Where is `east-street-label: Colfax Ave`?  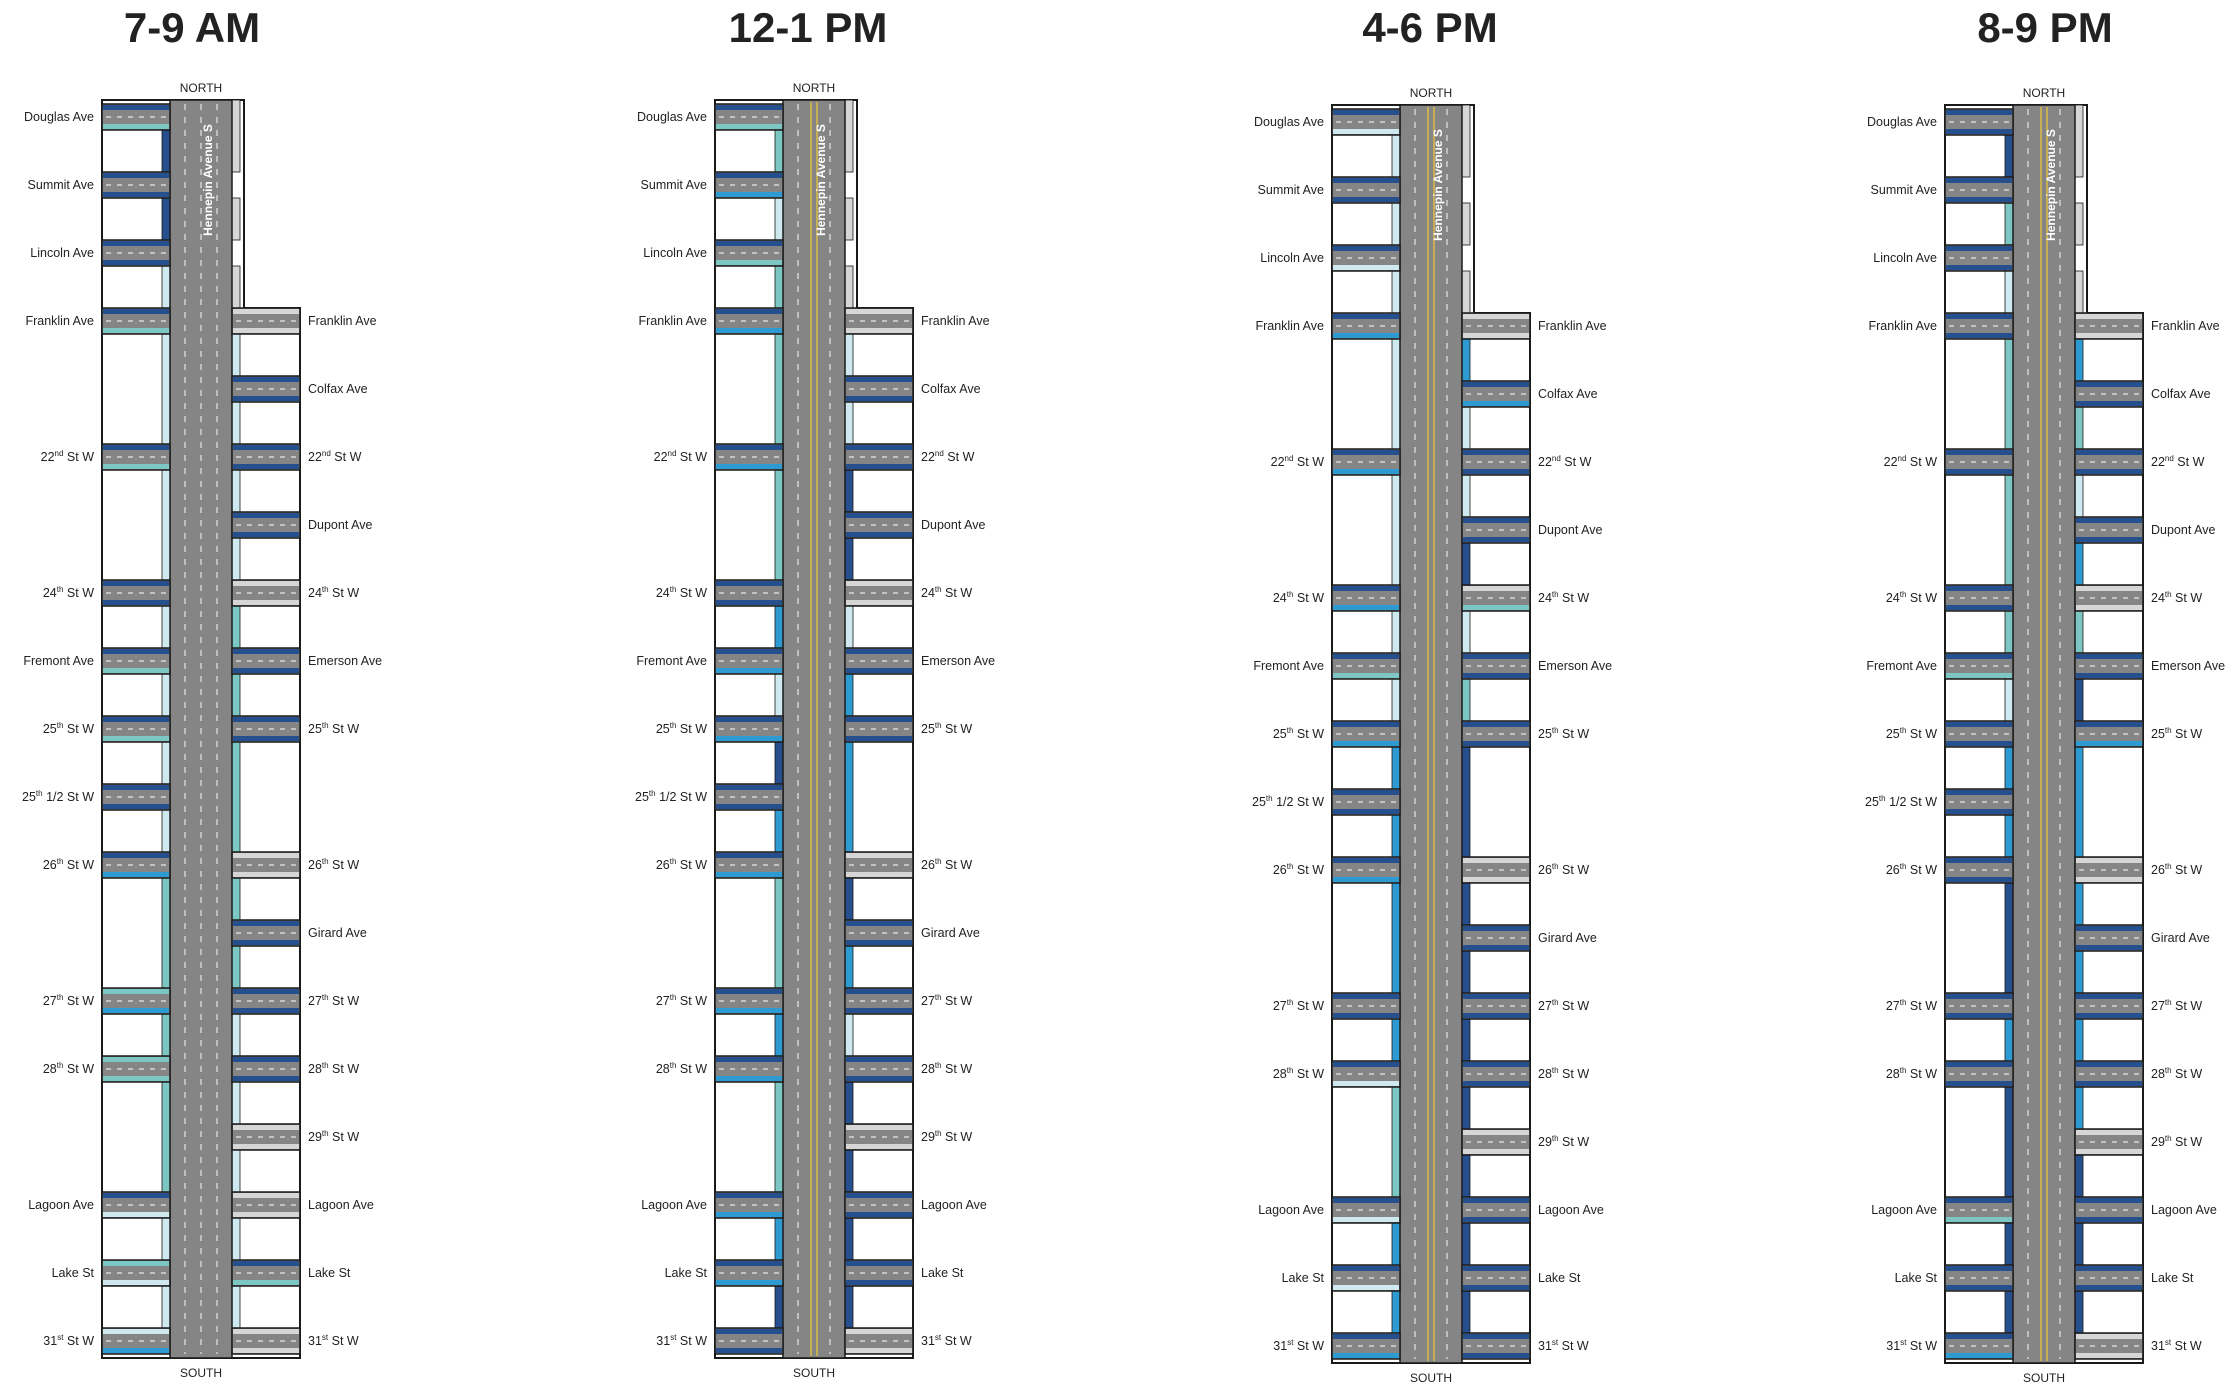
east-street-label: Colfax Ave is located at coordinates (1568, 394).